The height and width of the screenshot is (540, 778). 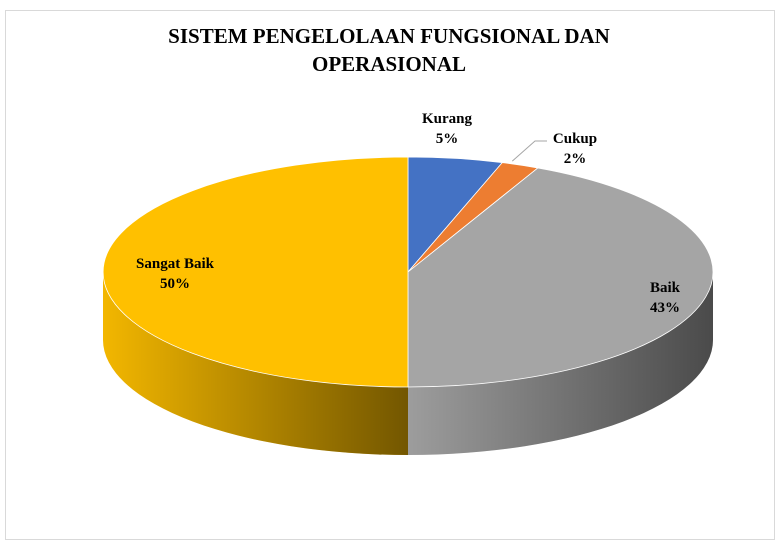 What do you see at coordinates (447, 139) in the screenshot?
I see `slice-label-value: 5%` at bounding box center [447, 139].